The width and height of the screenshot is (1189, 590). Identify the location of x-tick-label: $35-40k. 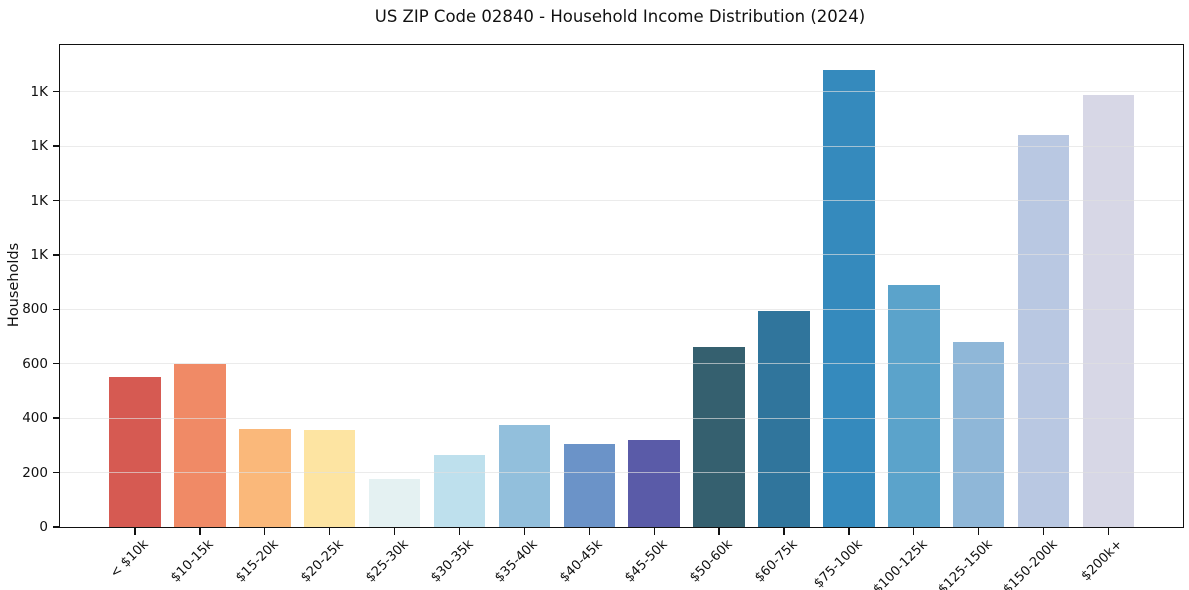
(516, 561).